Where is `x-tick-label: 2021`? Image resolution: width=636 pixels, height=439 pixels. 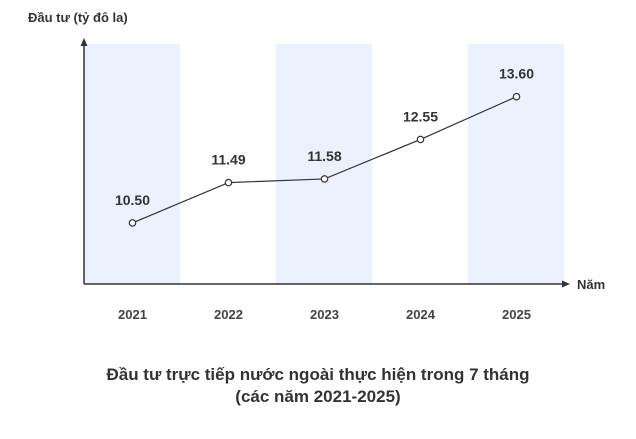
x-tick-label: 2021 is located at coordinates (132, 314).